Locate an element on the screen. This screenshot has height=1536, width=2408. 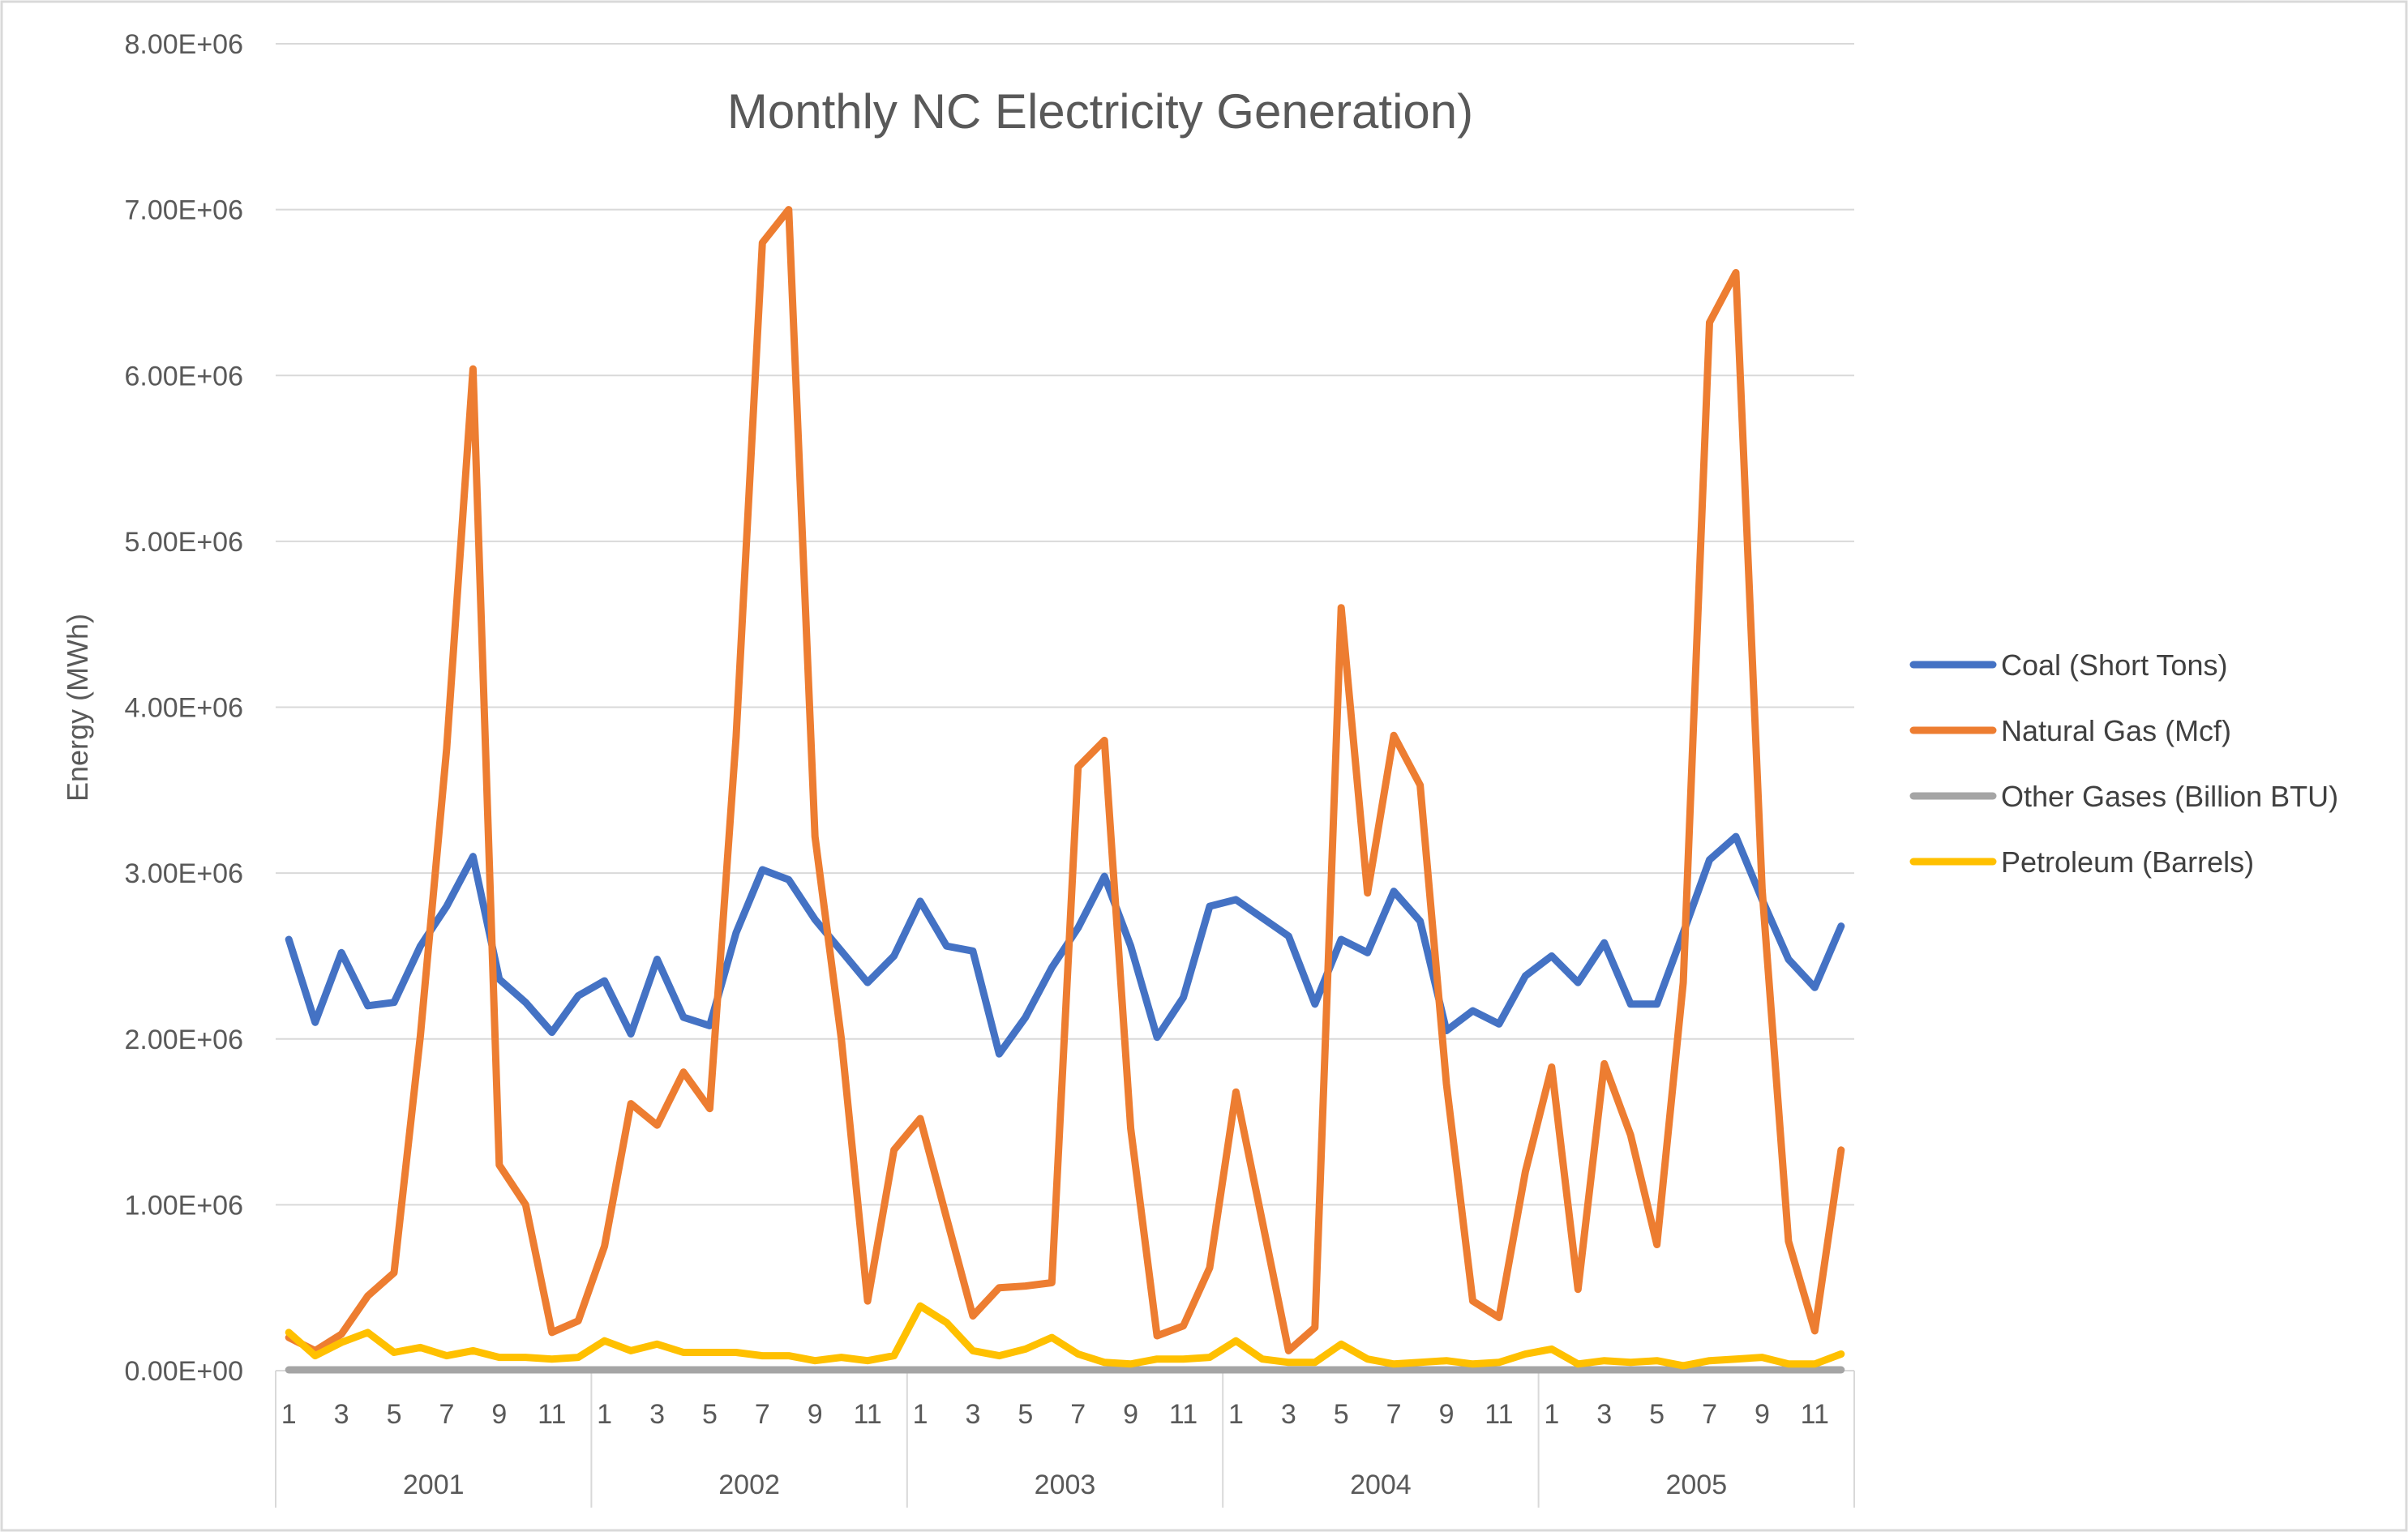
y-tick-label: 2.00E+06 is located at coordinates (184, 1040).